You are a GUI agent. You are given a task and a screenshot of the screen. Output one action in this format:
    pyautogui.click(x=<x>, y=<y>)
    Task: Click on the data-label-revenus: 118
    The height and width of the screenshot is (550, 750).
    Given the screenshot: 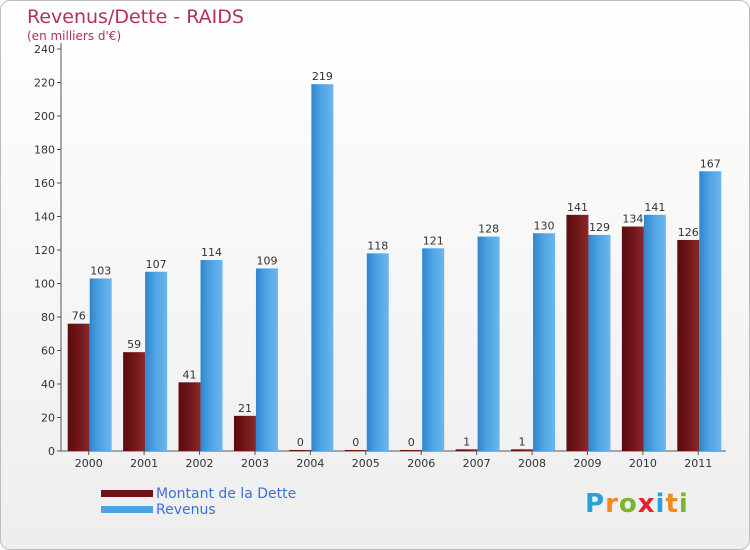 What is the action you would take?
    pyautogui.click(x=377, y=245)
    